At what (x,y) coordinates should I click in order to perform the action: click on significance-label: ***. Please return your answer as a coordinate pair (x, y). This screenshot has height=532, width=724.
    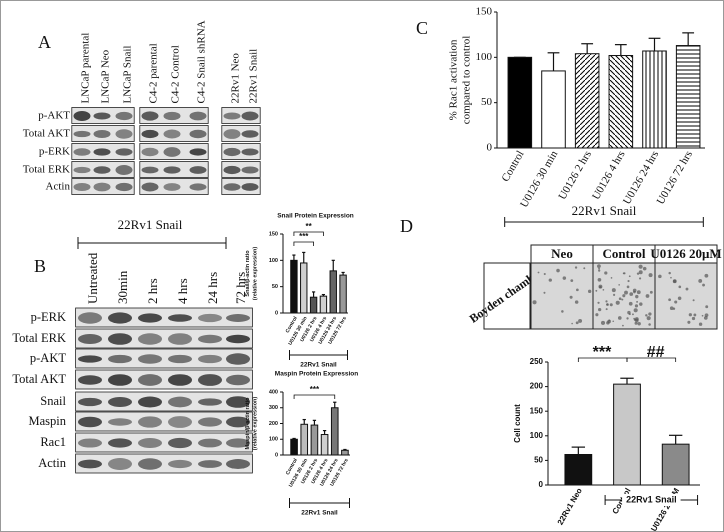
    Looking at the image, I should click on (315, 389).